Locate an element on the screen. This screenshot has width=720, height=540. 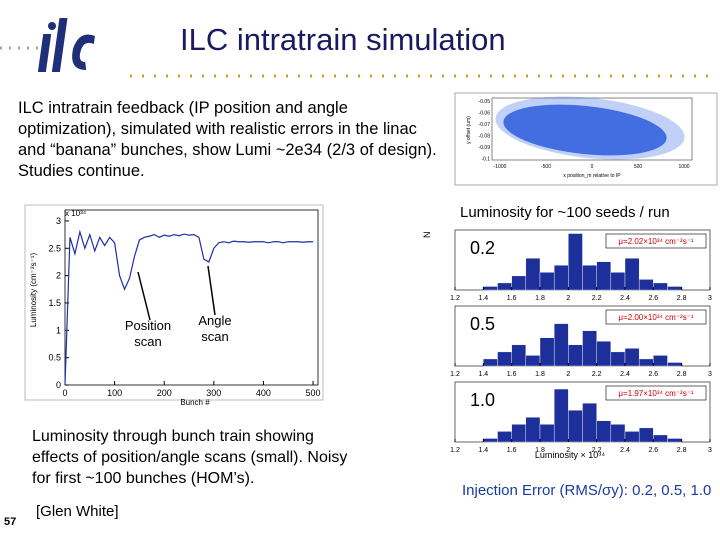
scatter-cloud is located at coordinates (590, 128).